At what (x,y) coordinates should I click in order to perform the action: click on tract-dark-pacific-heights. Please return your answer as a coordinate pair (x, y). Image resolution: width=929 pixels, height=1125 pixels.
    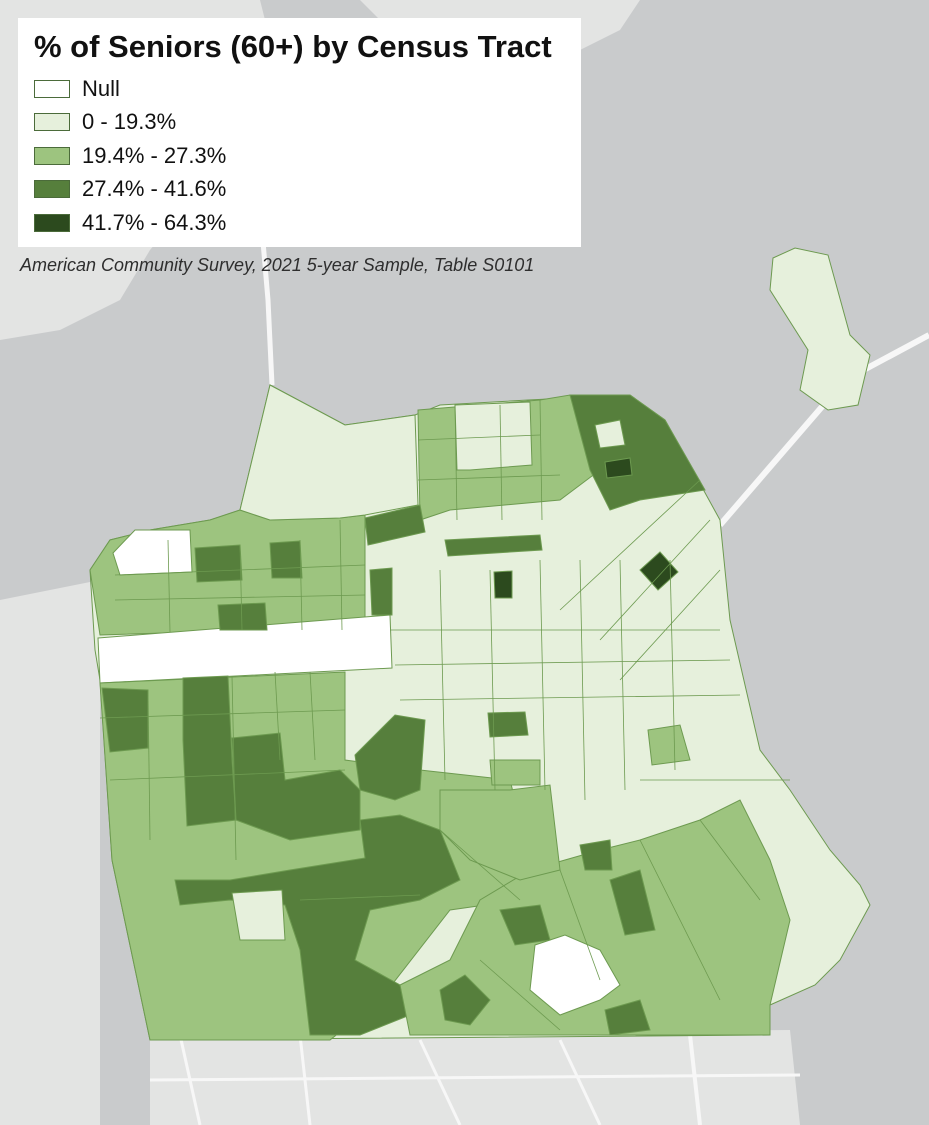
    Looking at the image, I should click on (395, 525).